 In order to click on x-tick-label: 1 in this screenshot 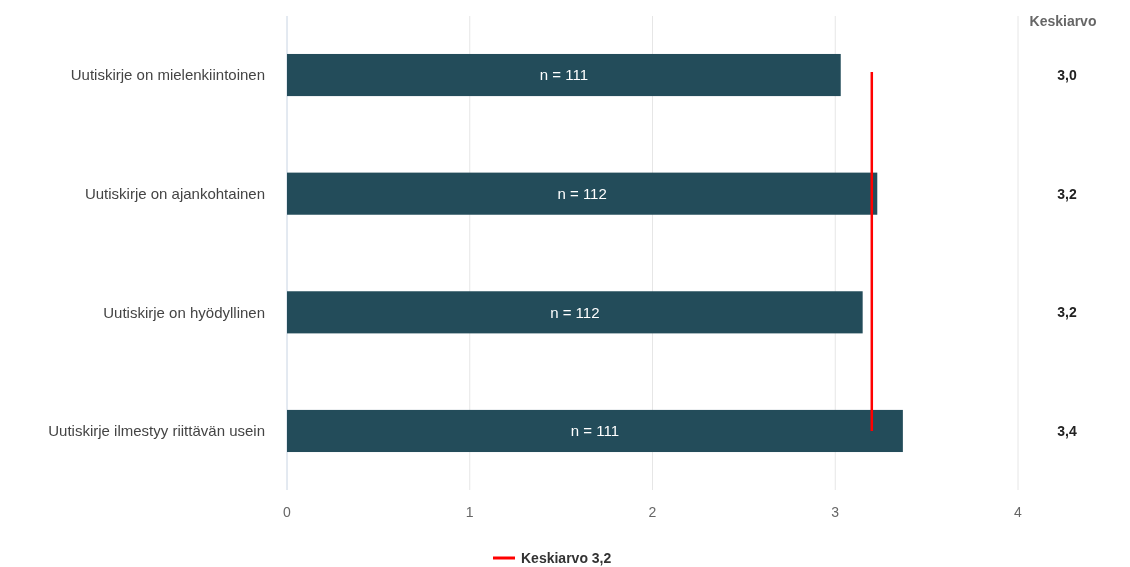, I will do `click(469, 512)`.